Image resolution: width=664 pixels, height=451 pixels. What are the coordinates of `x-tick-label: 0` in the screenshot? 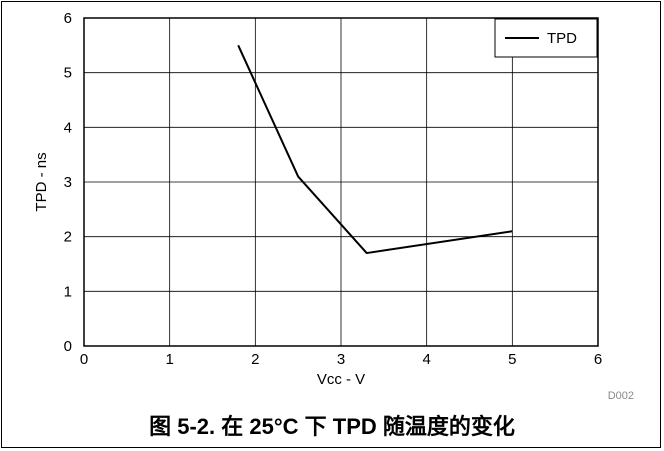 It's located at (84, 359).